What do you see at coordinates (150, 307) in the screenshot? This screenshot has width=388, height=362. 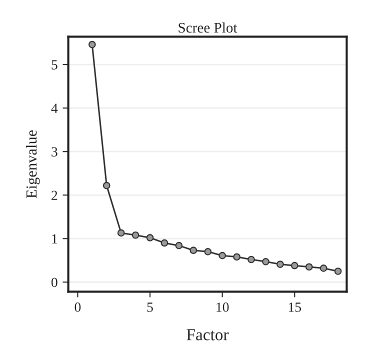 I see `x-tick-label: 5` at bounding box center [150, 307].